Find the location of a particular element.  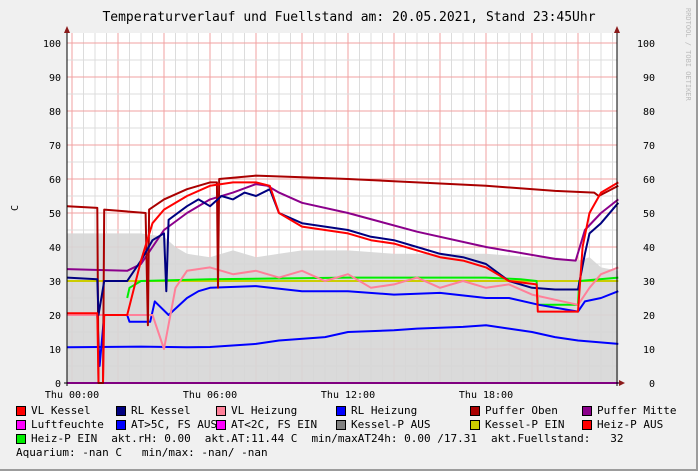

y-tick-label-left: 10 is located at coordinates (55, 350).